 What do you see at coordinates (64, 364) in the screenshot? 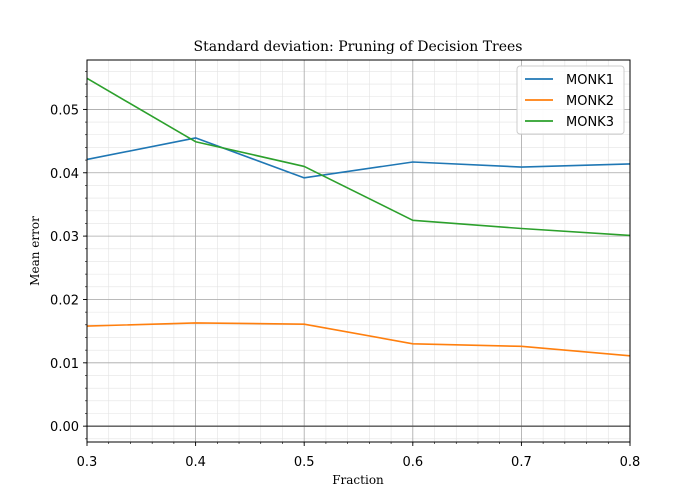
I see `y-tick-label: 0.01` at bounding box center [64, 364].